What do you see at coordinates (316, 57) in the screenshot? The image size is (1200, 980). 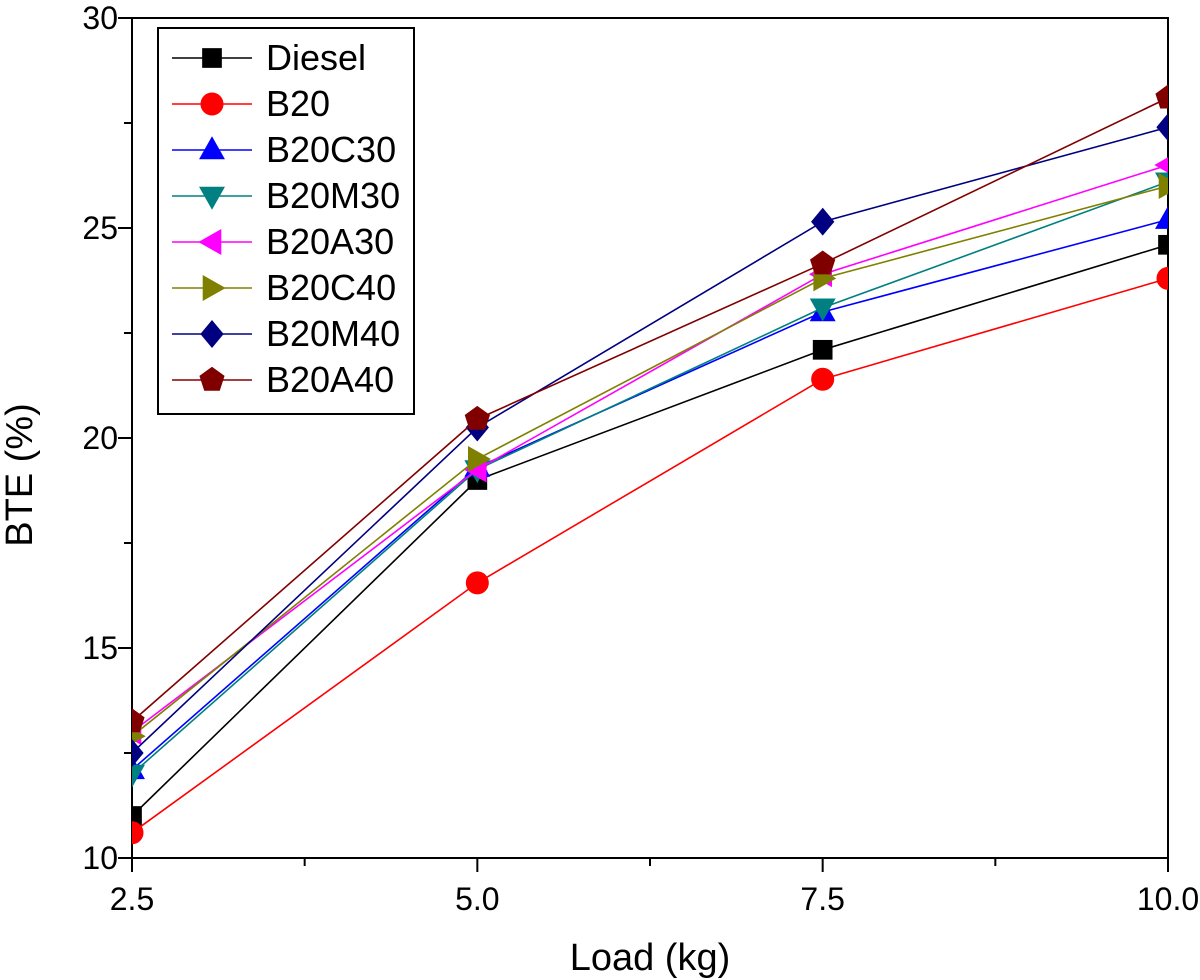 I see `legend-label: Diesel` at bounding box center [316, 57].